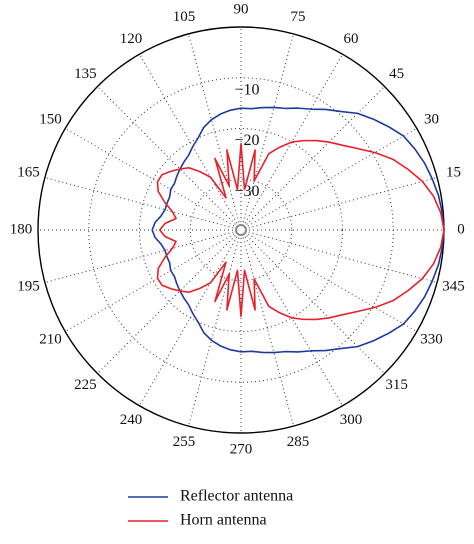 This screenshot has height=544, width=474. I want to click on angle-label: 30, so click(431, 119).